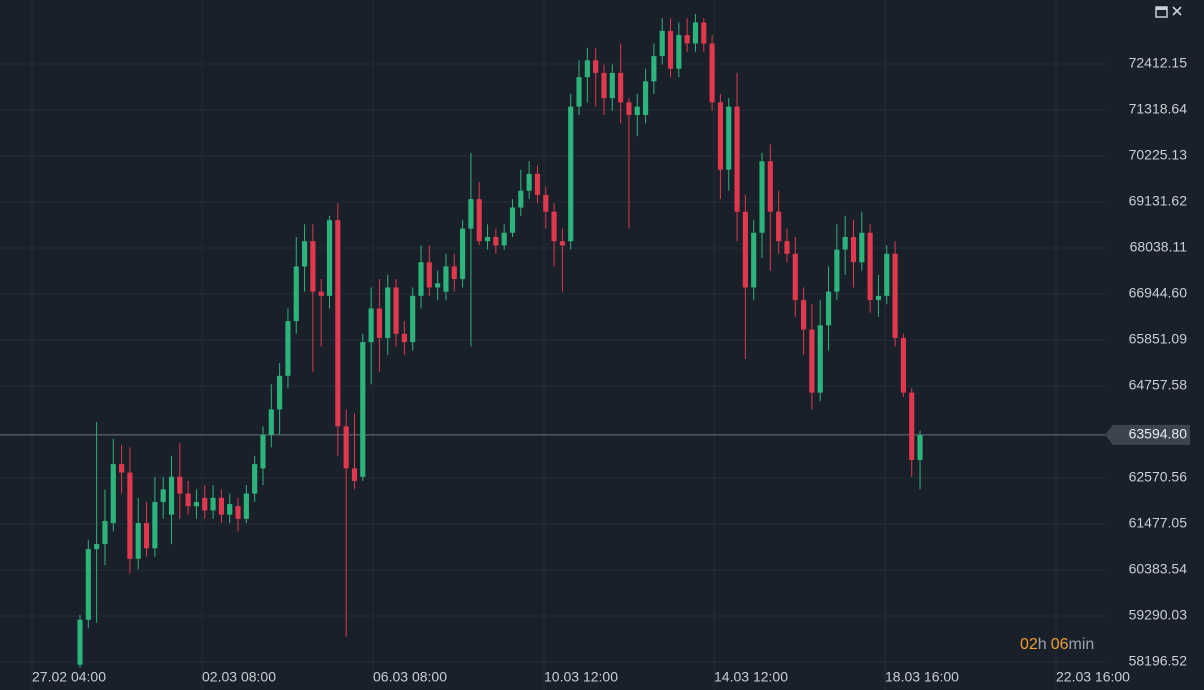 The height and width of the screenshot is (690, 1204). Describe the element at coordinates (1147, 434) in the screenshot. I see `last-price-tag` at that location.